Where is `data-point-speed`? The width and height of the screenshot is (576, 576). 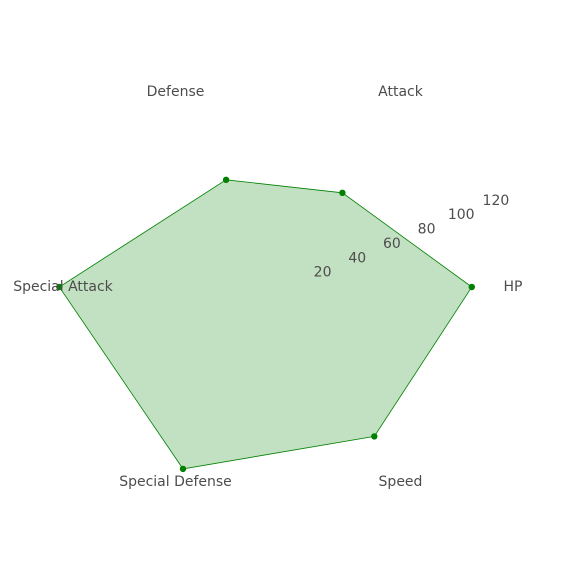 data-point-speed is located at coordinates (374, 436).